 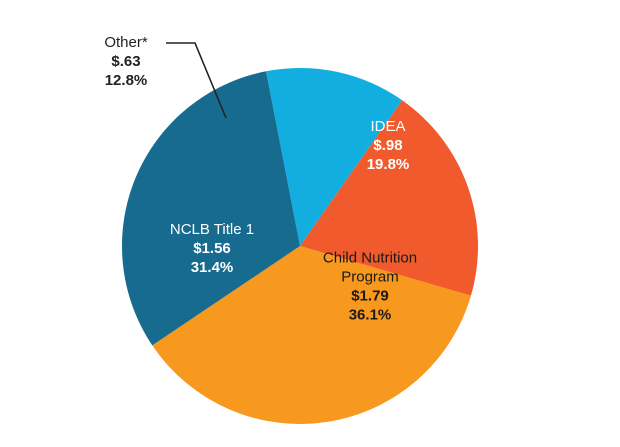 I want to click on slice-label-other: Other* $.63 12.8%, so click(x=126, y=61).